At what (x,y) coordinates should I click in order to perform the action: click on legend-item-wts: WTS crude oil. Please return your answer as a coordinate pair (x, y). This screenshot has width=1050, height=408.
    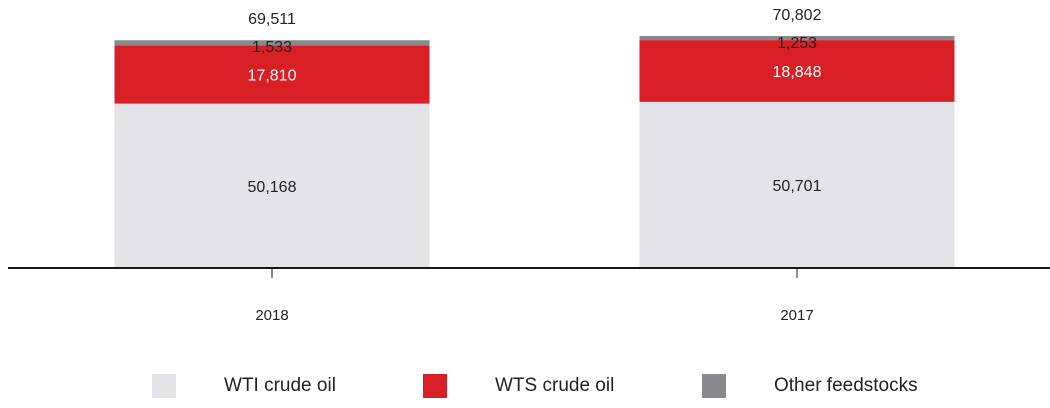
    Looking at the image, I should click on (518, 386).